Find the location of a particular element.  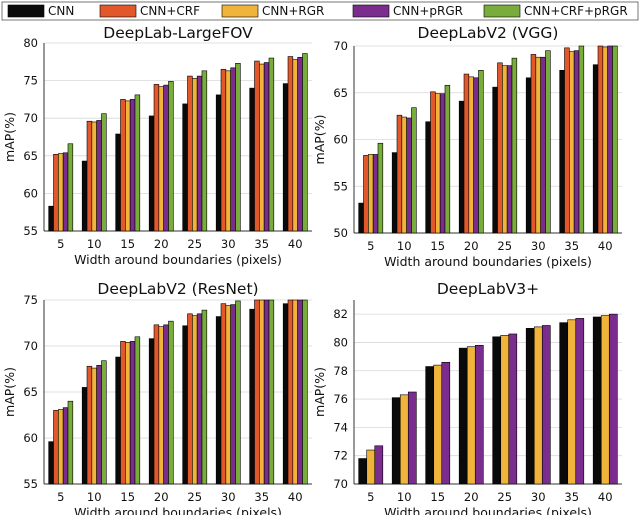

legend-item: CNN+pRGR is located at coordinates (407, 11).